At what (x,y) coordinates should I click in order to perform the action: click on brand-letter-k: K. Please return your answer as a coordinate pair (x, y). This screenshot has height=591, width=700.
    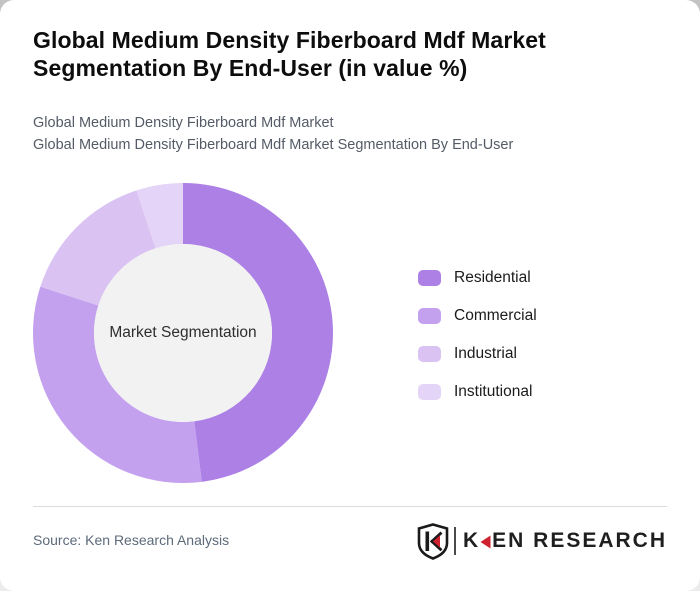
    Looking at the image, I should click on (471, 540).